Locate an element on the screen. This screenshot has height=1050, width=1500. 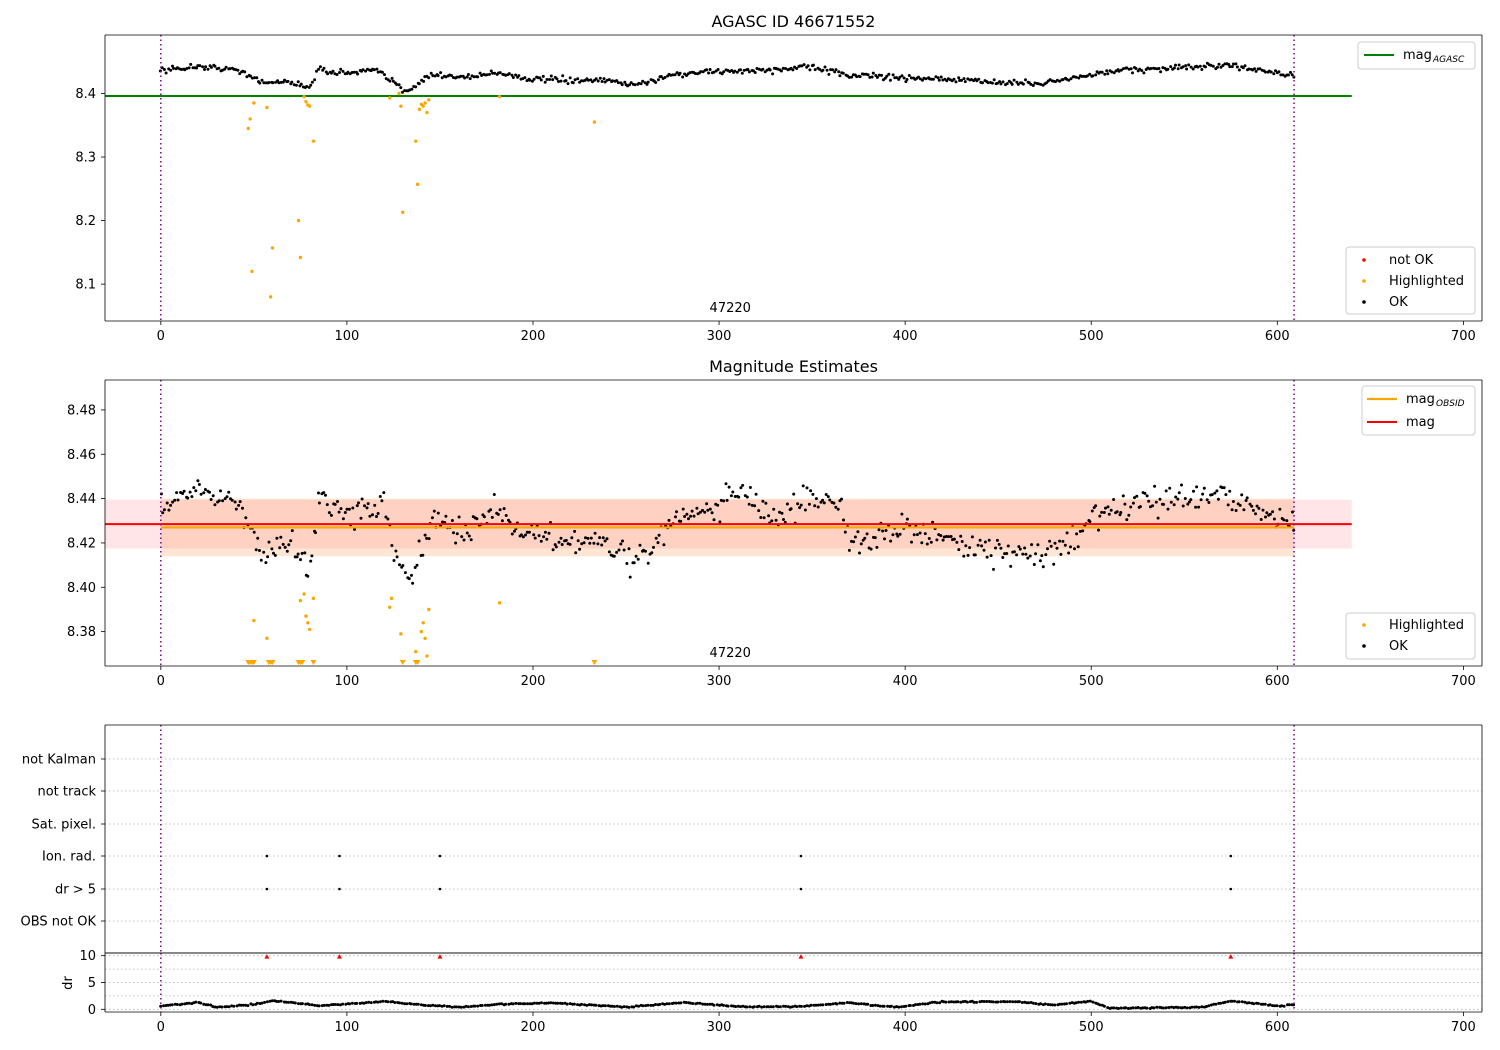
flag-point is located at coordinates (339, 856).